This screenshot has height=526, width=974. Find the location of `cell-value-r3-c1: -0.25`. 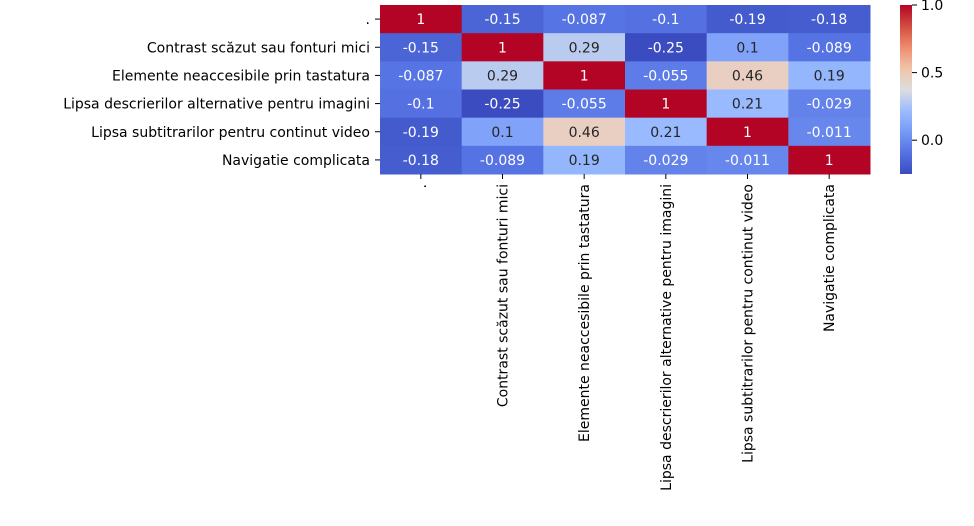

cell-value-r3-c1: -0.25 is located at coordinates (502, 105).